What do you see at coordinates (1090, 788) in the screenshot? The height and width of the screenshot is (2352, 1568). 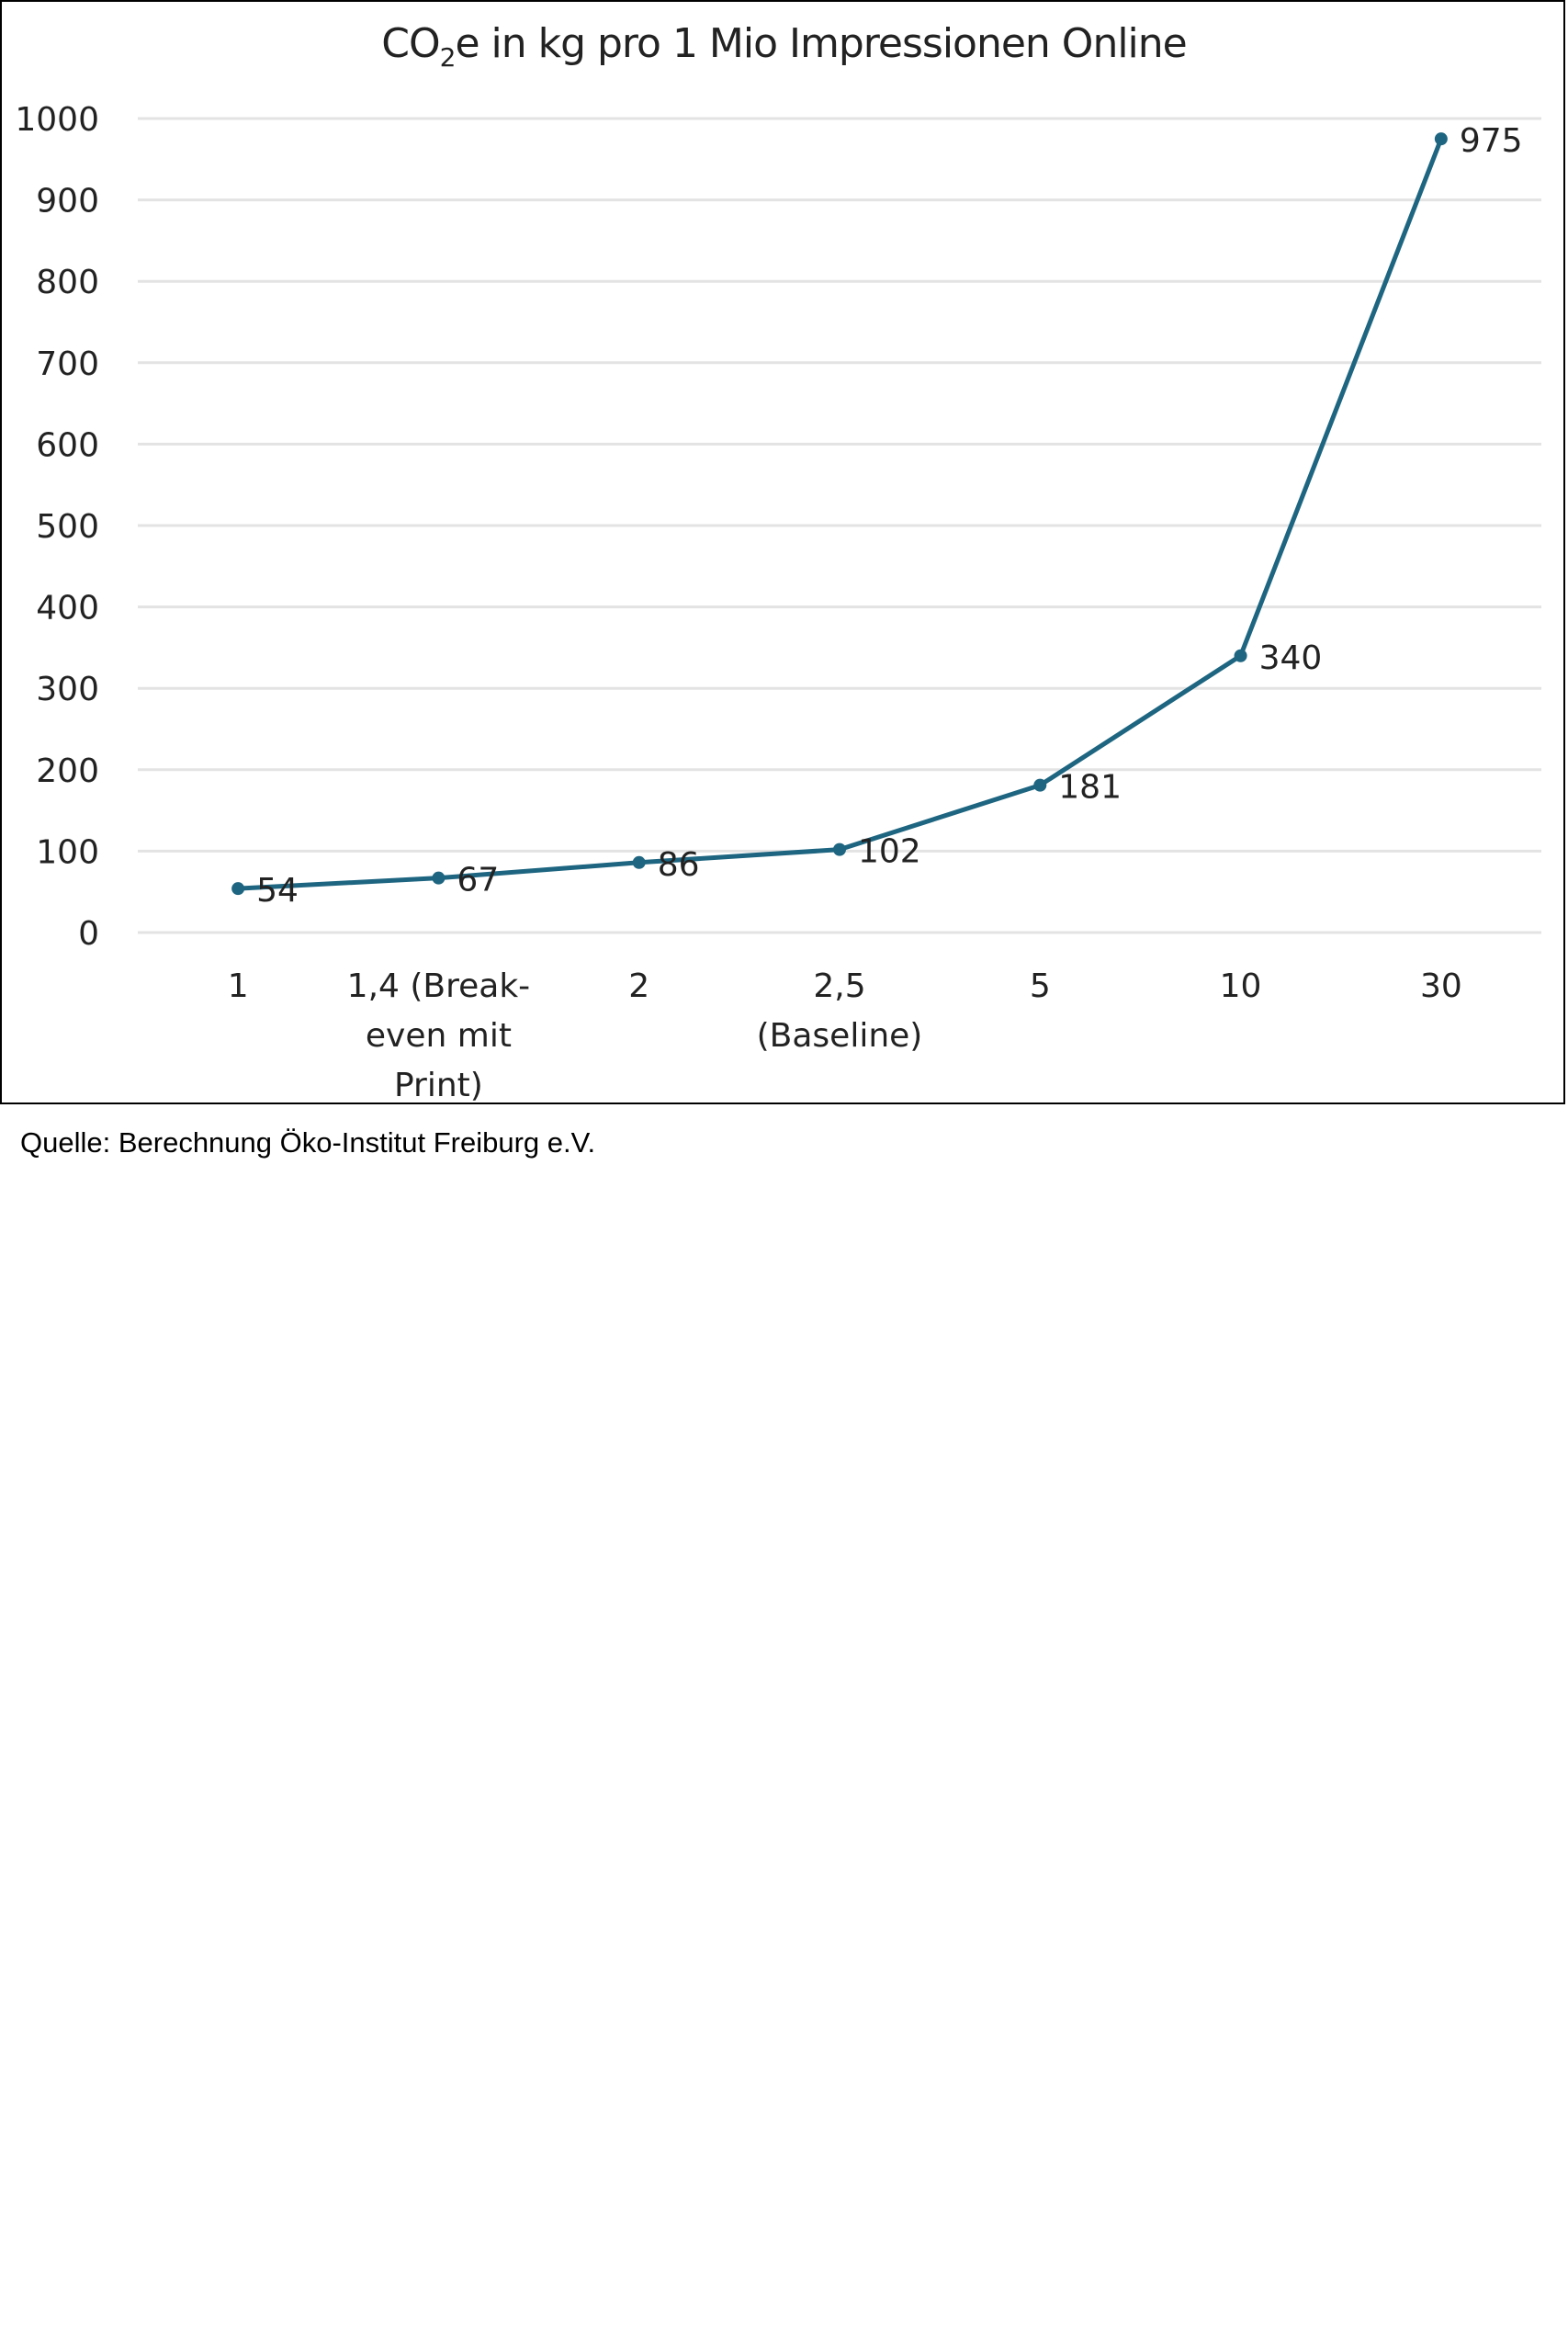 I see `data-label: 181` at bounding box center [1090, 788].